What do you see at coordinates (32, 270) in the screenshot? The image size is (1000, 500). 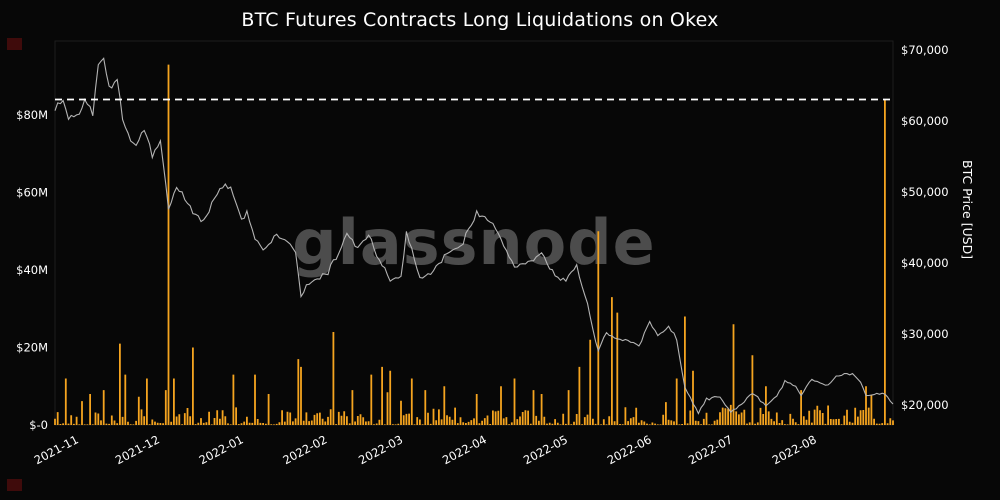 I see `left-axis-tick: $40M` at bounding box center [32, 270].